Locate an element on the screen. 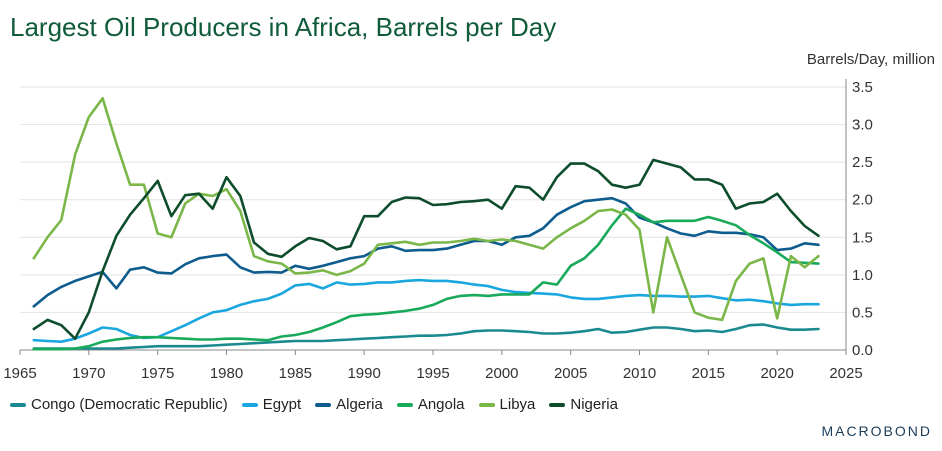 Image resolution: width=942 pixels, height=451 pixels. x-tick-label: 2010 is located at coordinates (639, 373).